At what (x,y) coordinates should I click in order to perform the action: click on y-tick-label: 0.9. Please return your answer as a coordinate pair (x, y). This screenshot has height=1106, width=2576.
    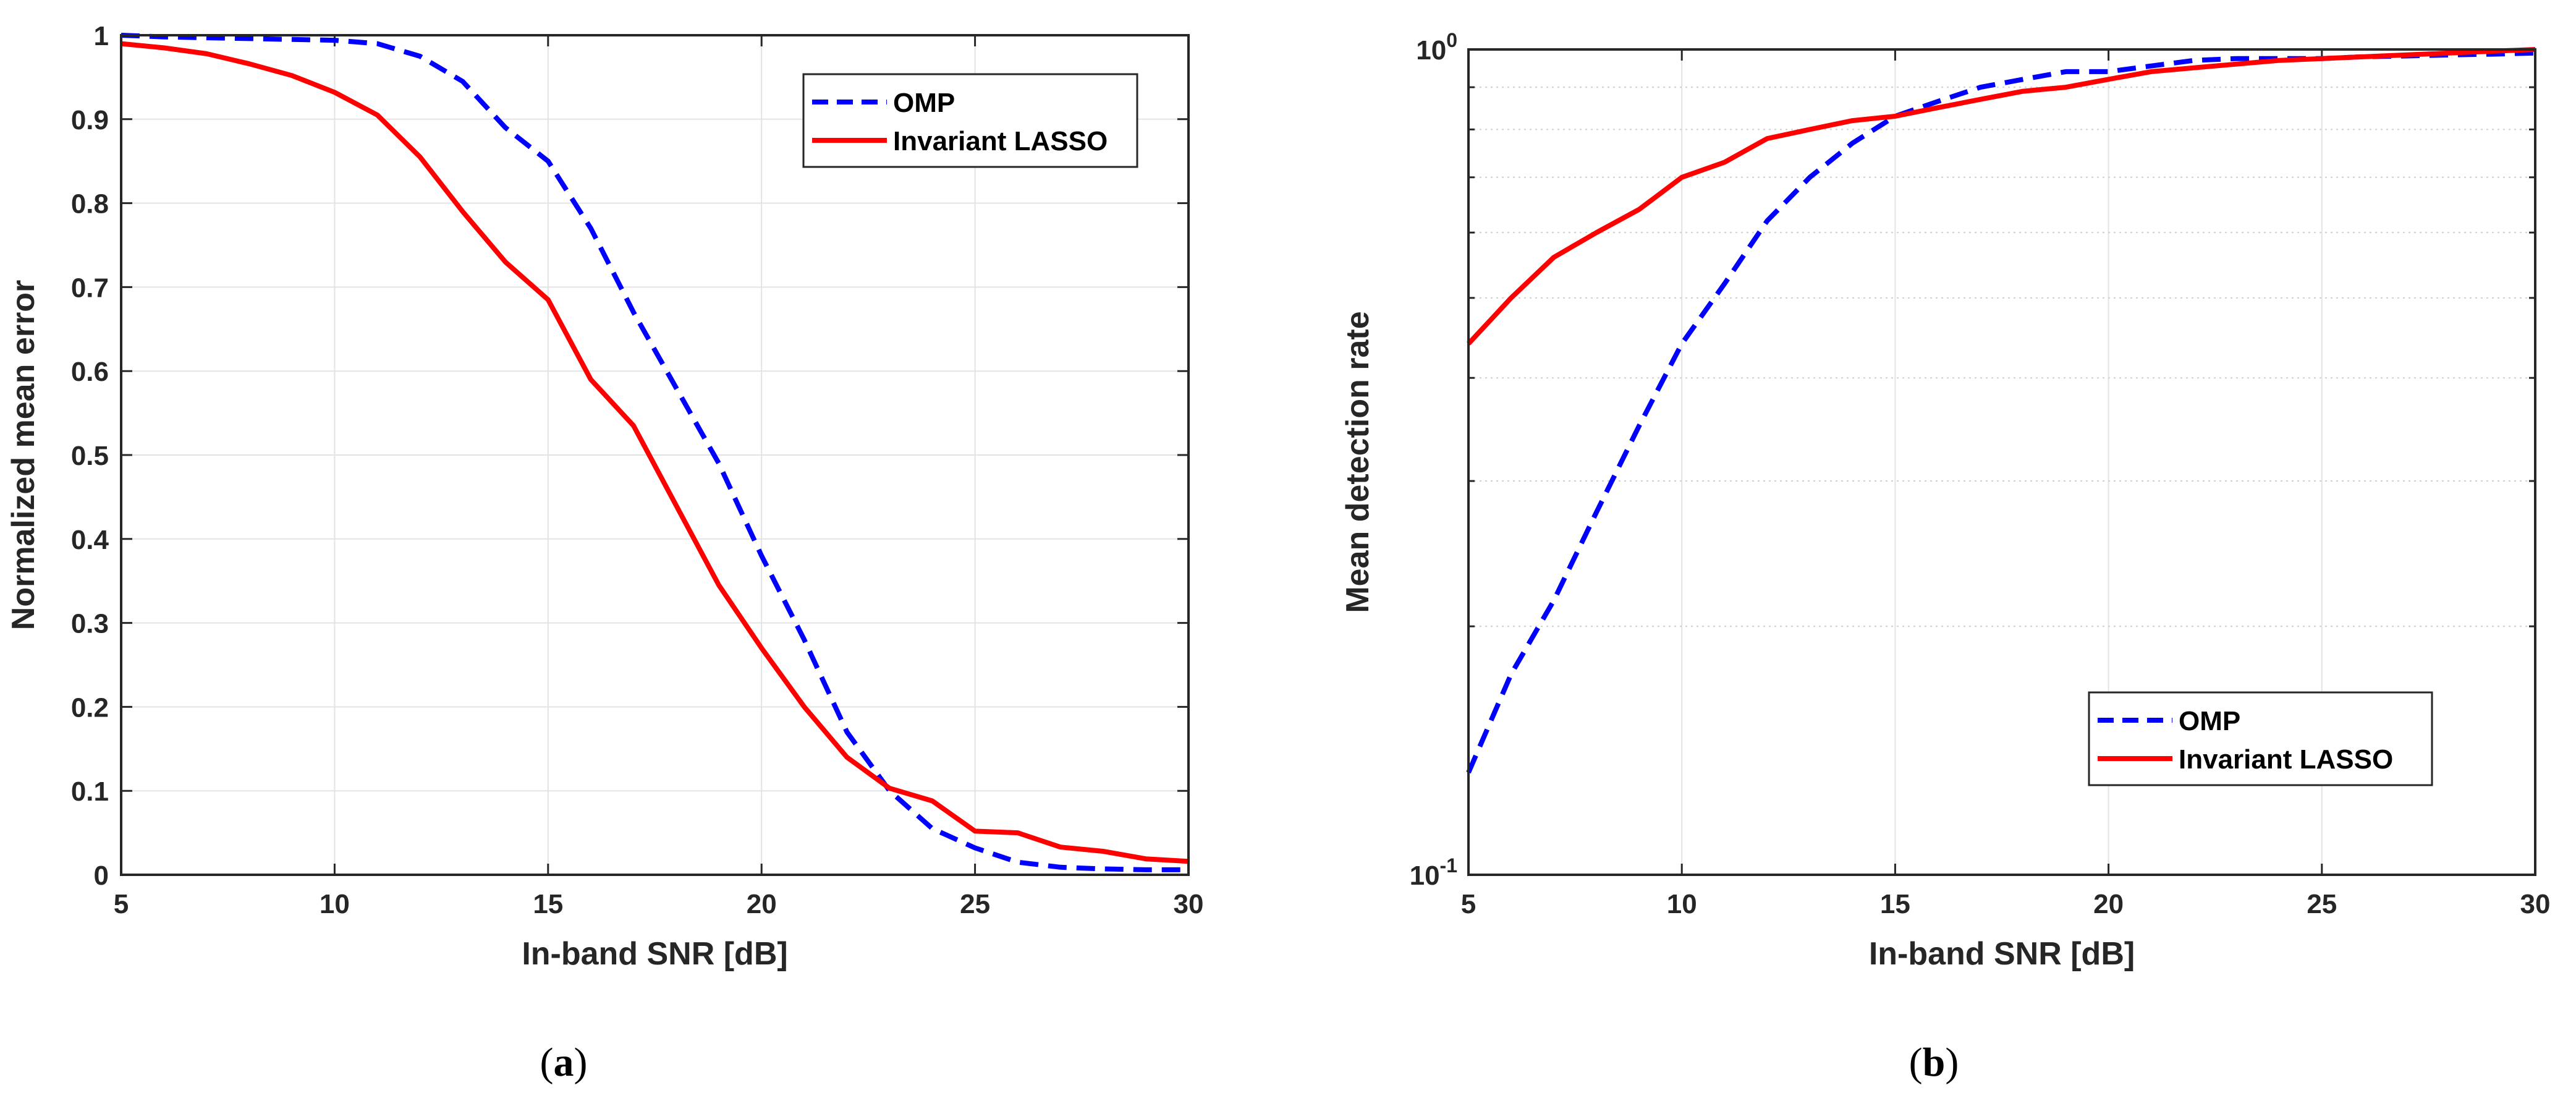
    Looking at the image, I should click on (90, 120).